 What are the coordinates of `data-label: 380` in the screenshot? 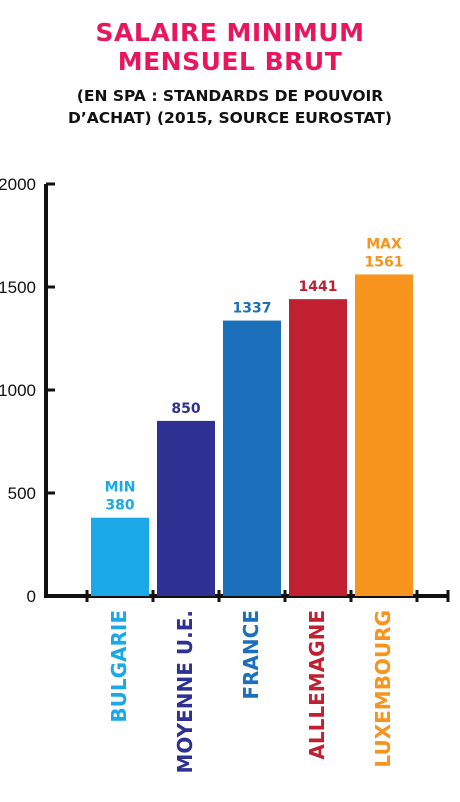 It's located at (119, 506).